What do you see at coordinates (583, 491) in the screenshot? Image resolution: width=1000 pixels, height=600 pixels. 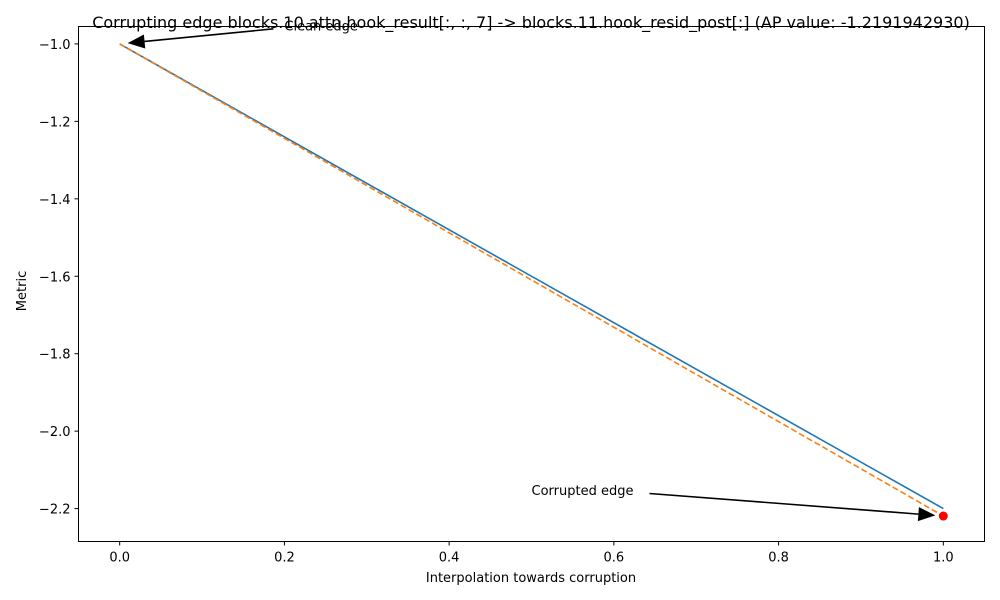 I see `annotation-label: Corrupted edge` at bounding box center [583, 491].